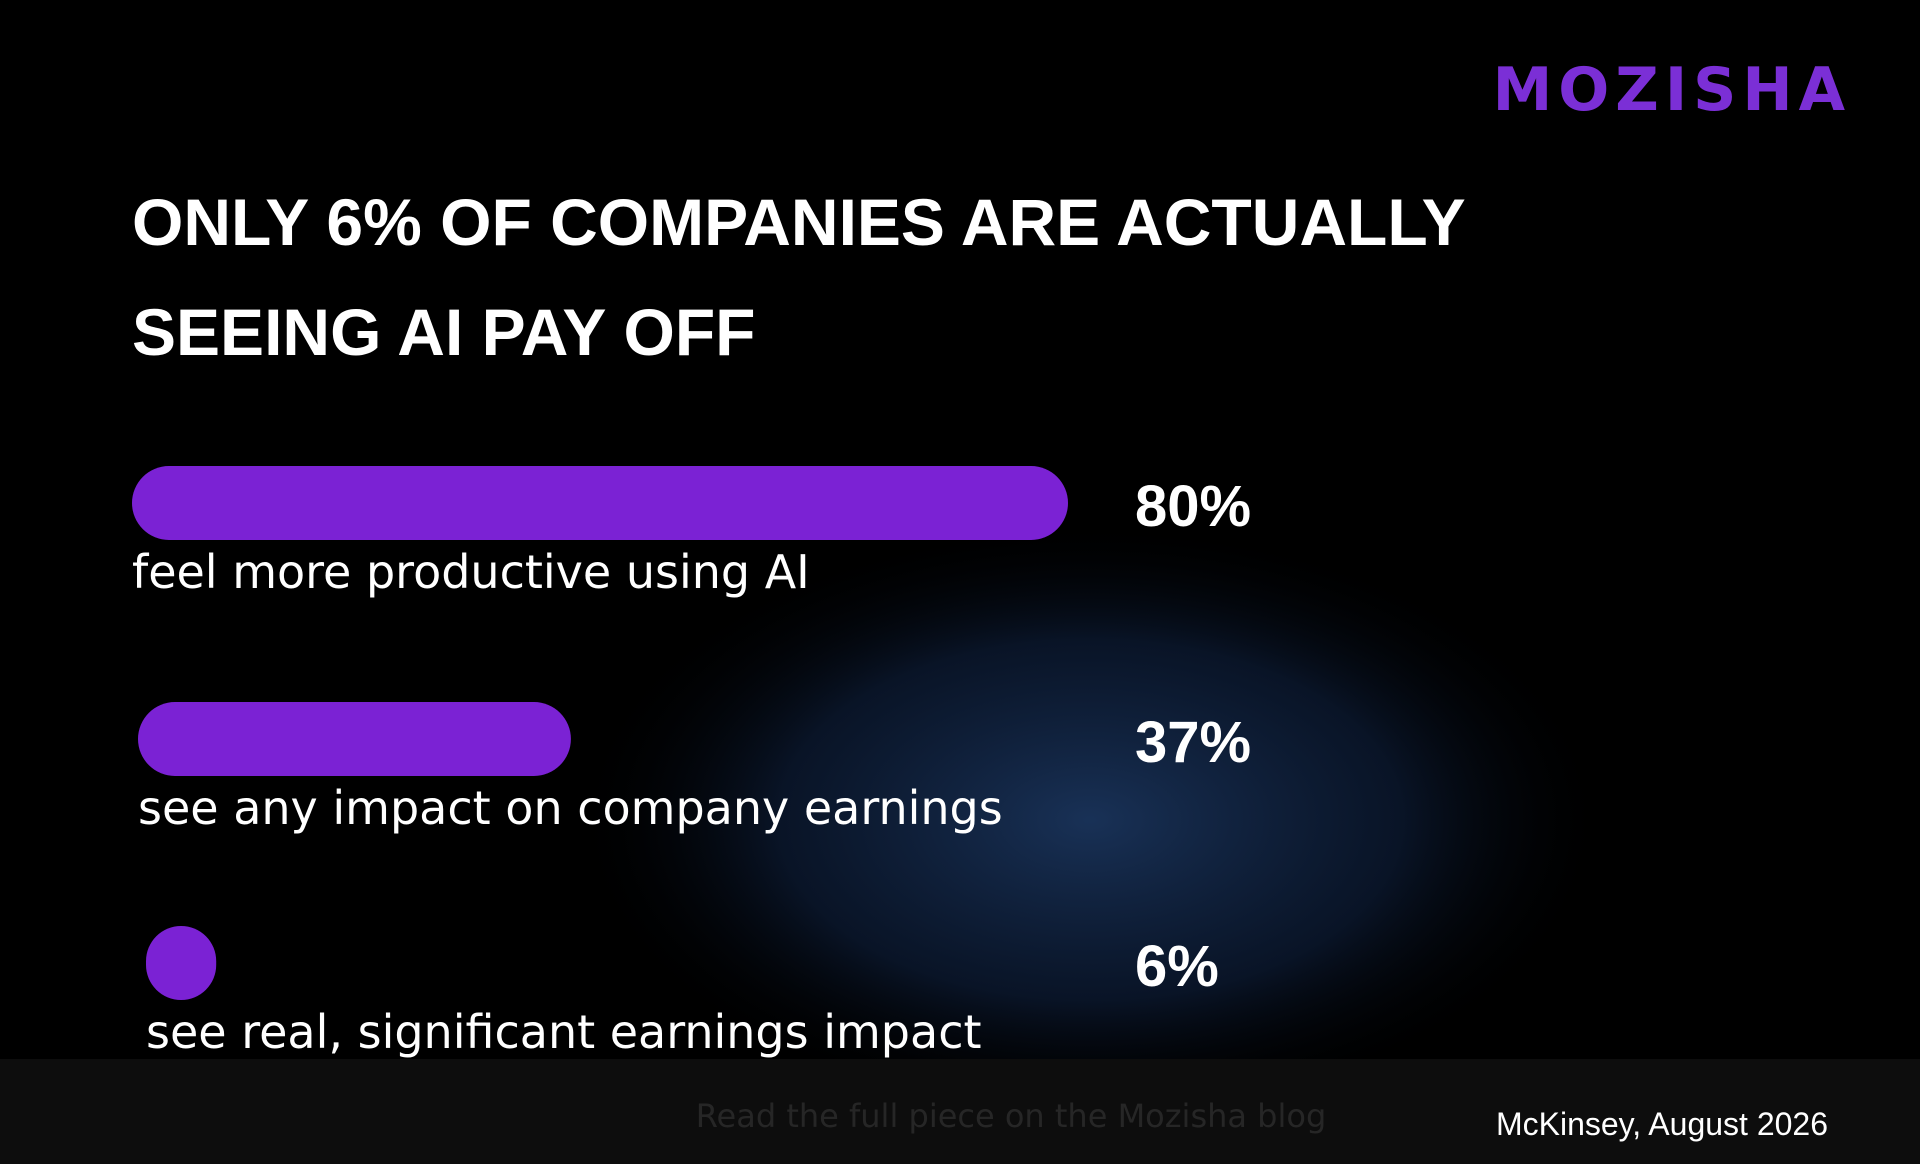  Describe the element at coordinates (1672, 90) in the screenshot. I see `brand-logo: MOZISHA` at that location.